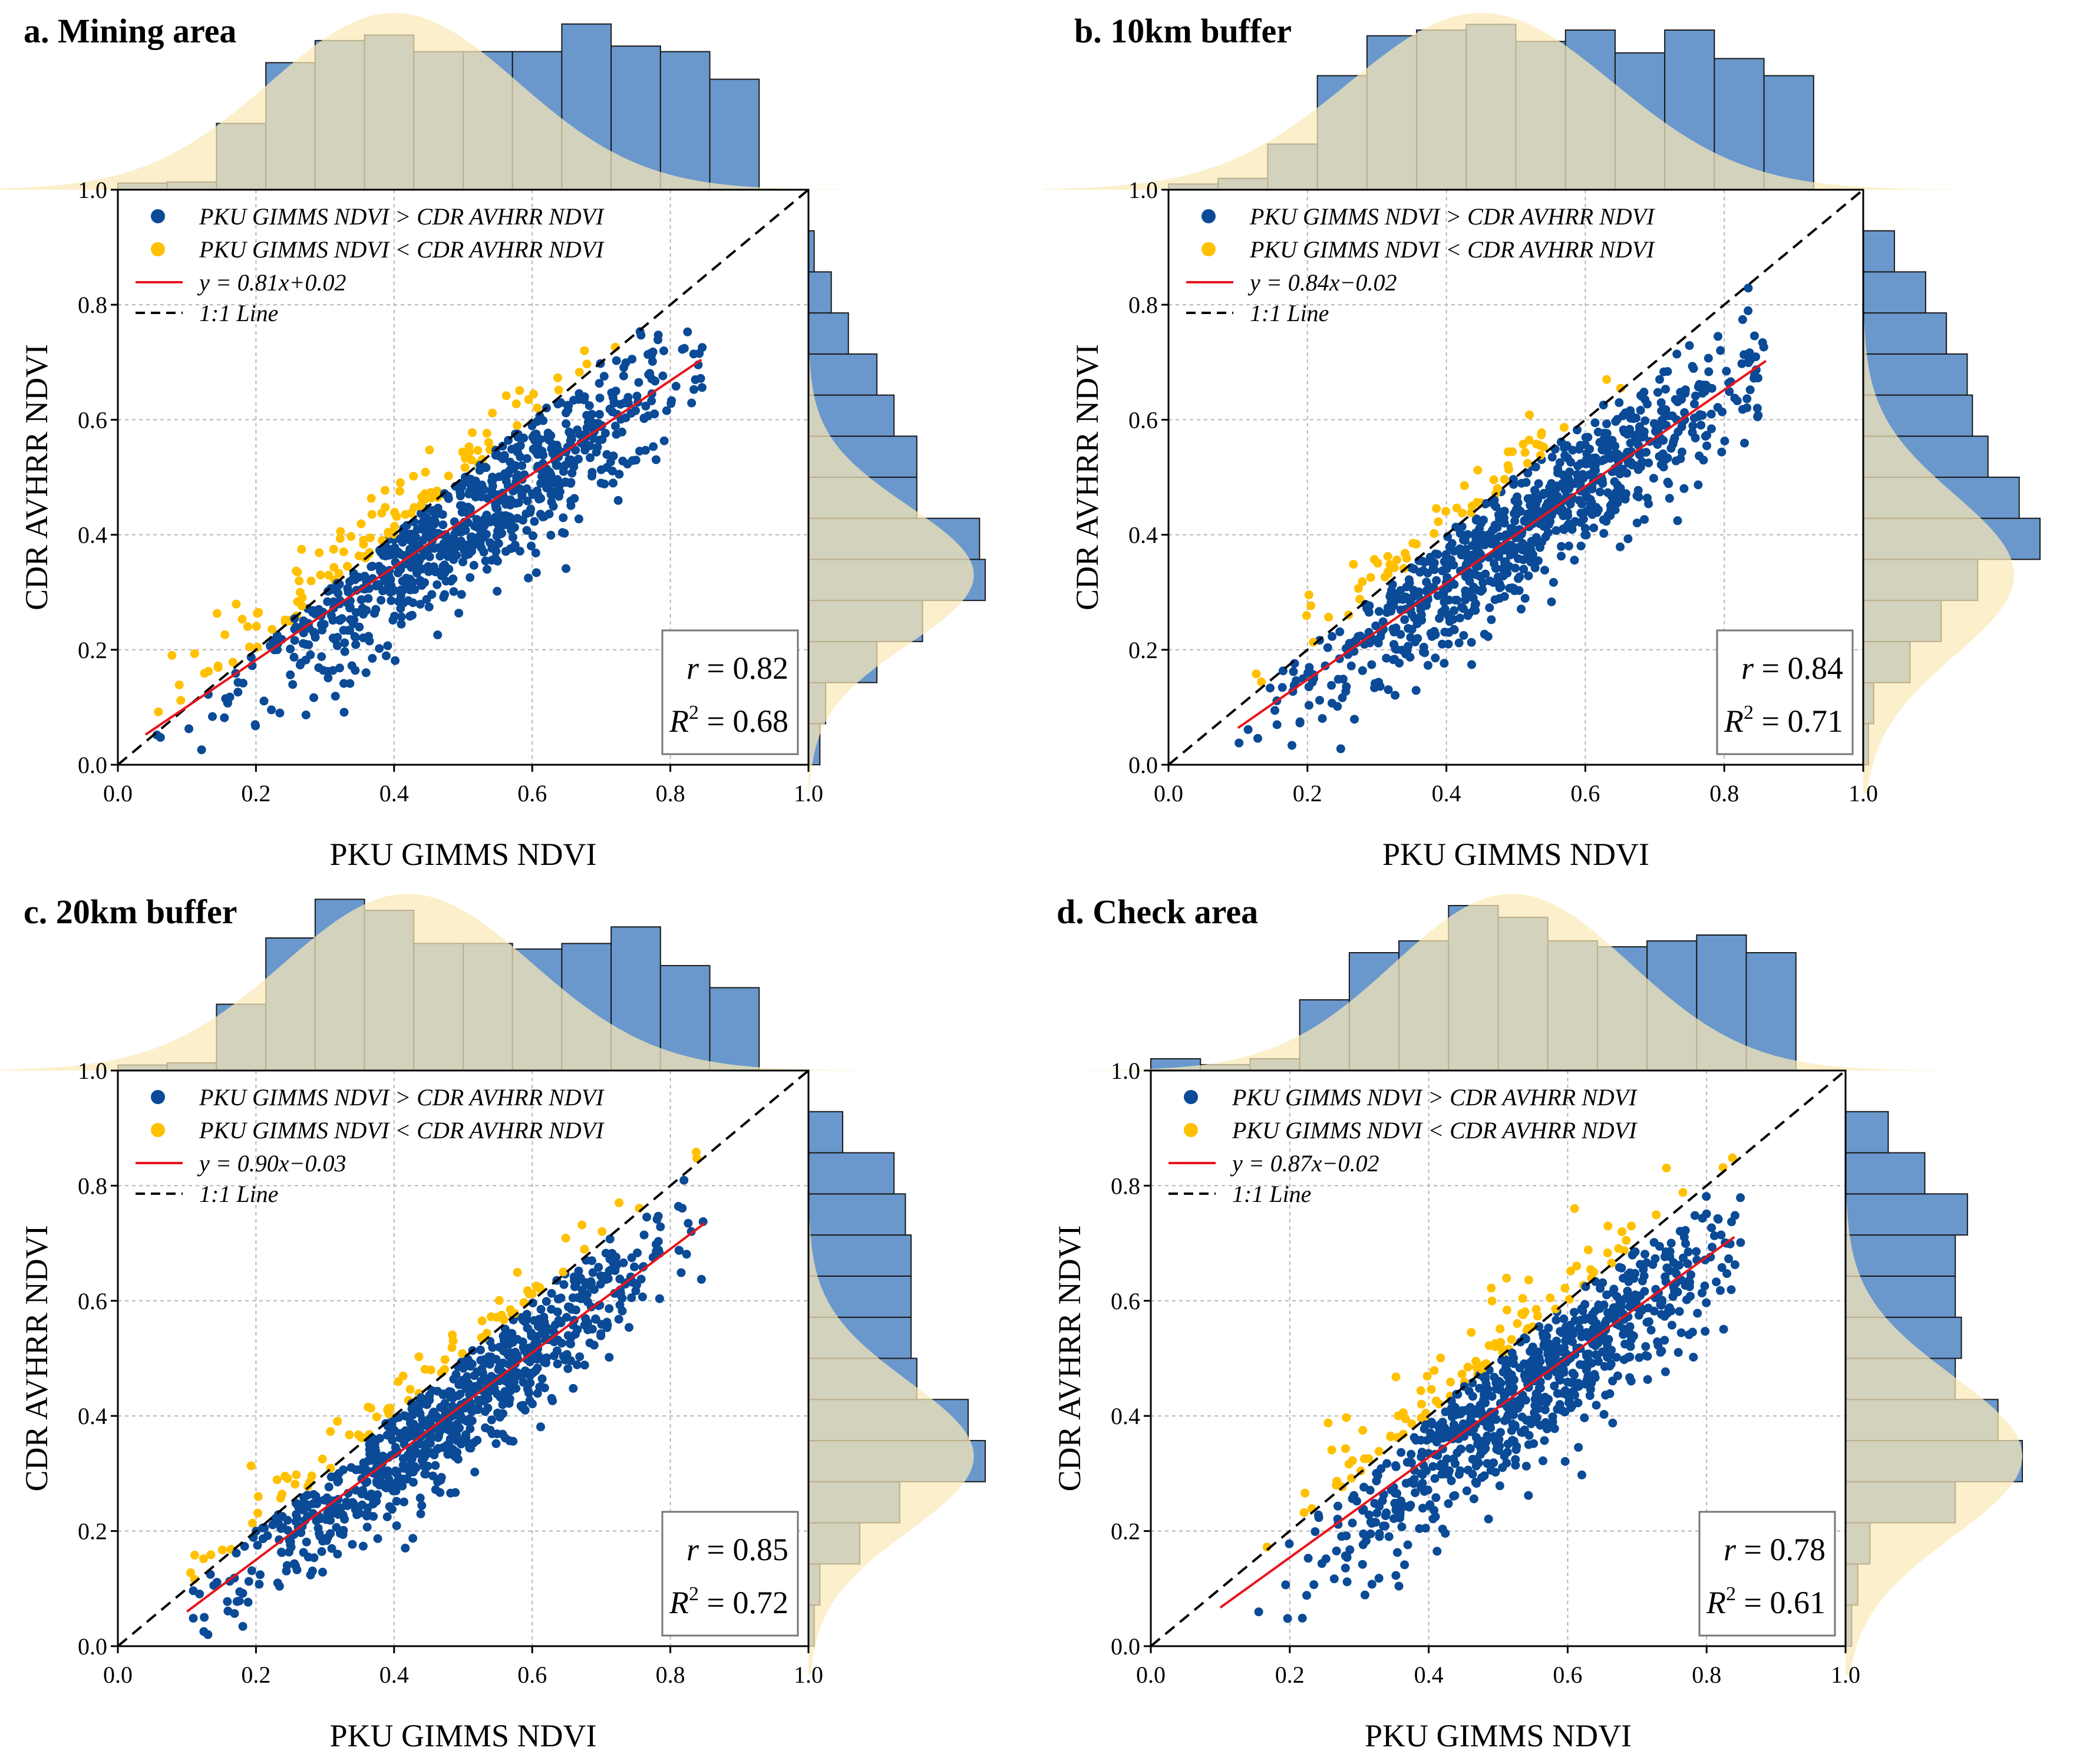  What do you see at coordinates (1845, 1674) in the screenshot?
I see `x-tick-label: 1.0` at bounding box center [1845, 1674].